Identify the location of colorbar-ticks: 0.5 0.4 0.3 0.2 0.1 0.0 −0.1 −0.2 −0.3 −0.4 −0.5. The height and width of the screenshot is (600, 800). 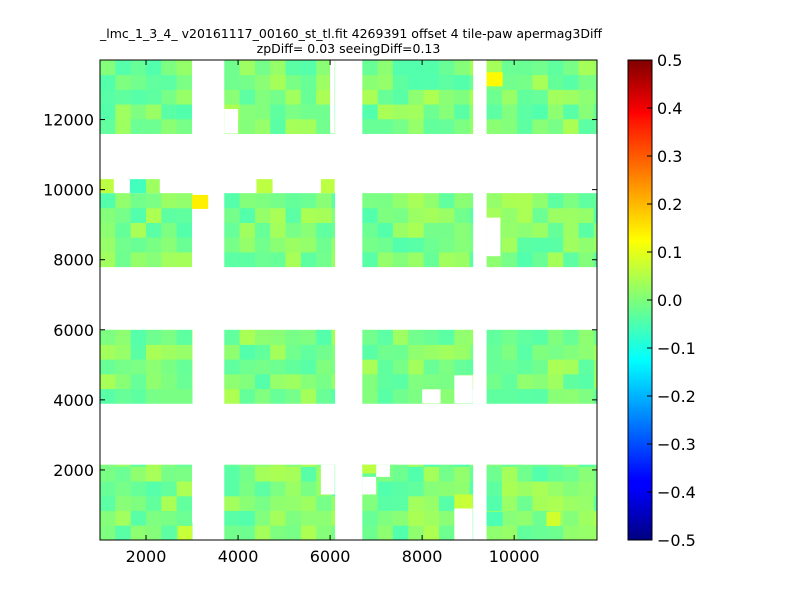
(671, 300).